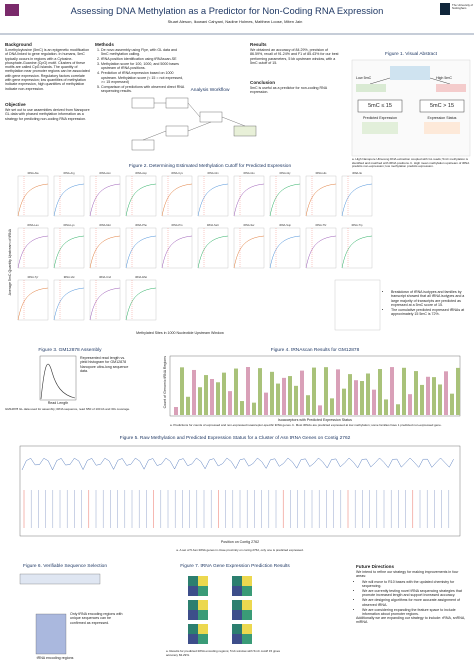  I want to click on panel-label: tRNA-Sup, so click(285, 225).